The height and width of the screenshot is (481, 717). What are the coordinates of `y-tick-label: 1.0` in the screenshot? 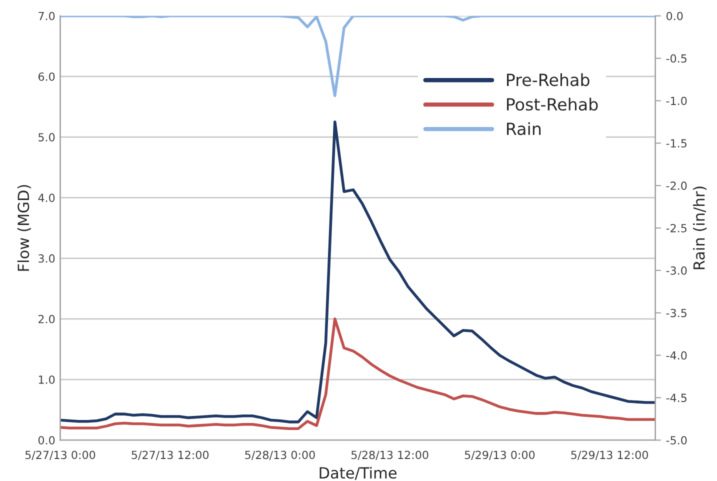 It's located at (46, 379).